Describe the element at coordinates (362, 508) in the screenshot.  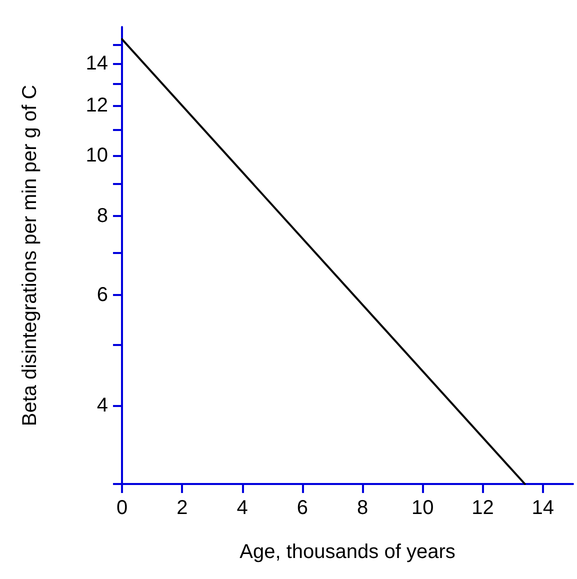
I see `x-tick-label: 8` at that location.